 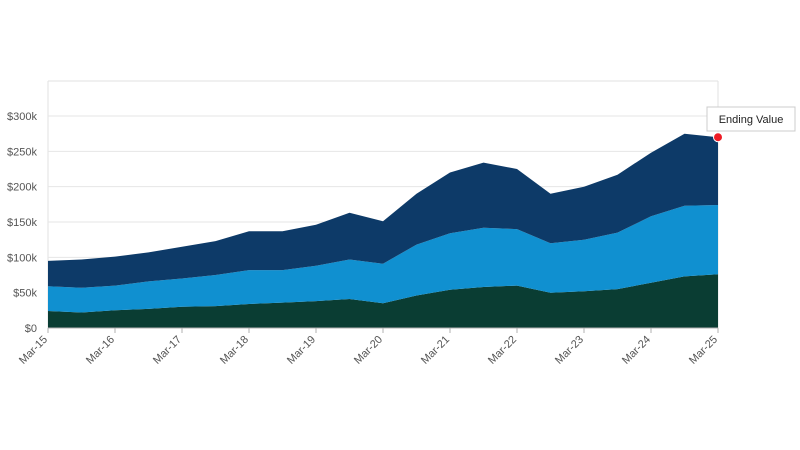 What do you see at coordinates (718, 137) in the screenshot?
I see `ending-value-marker` at bounding box center [718, 137].